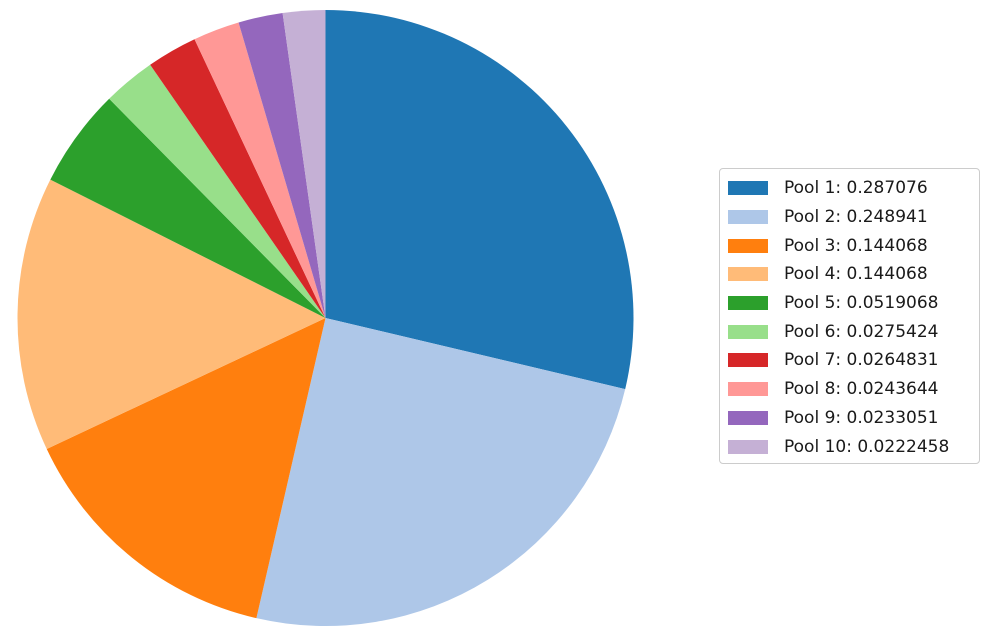  Describe the element at coordinates (861, 417) in the screenshot. I see `legend-label: Pool 9: 0.0233051` at that location.